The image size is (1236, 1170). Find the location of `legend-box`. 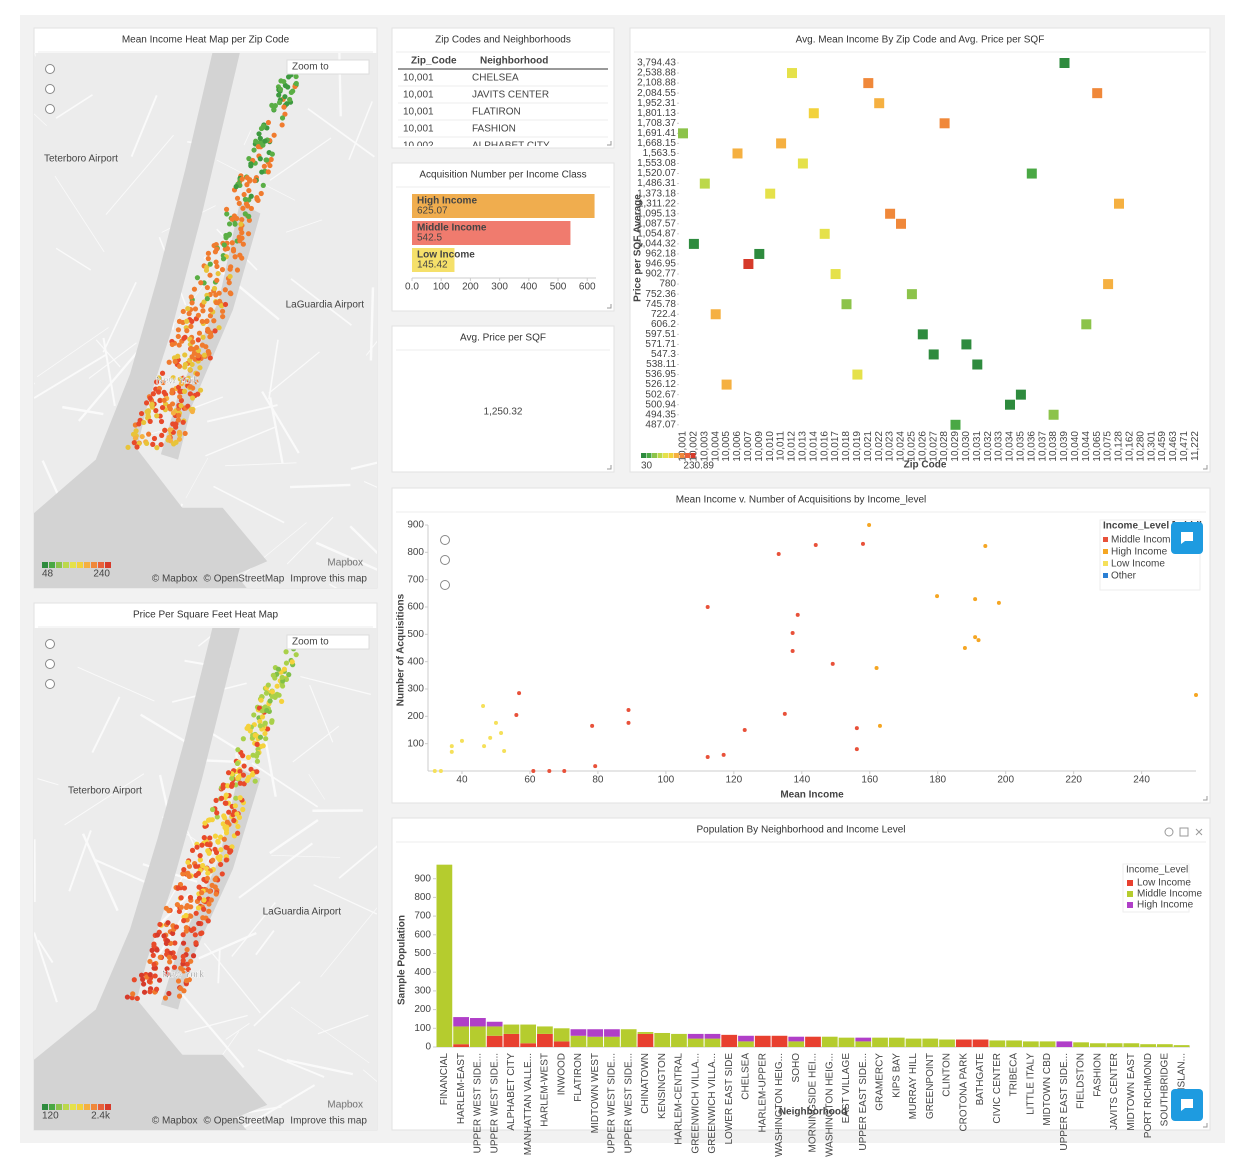

legend-box is located at coordinates (1156, 888).